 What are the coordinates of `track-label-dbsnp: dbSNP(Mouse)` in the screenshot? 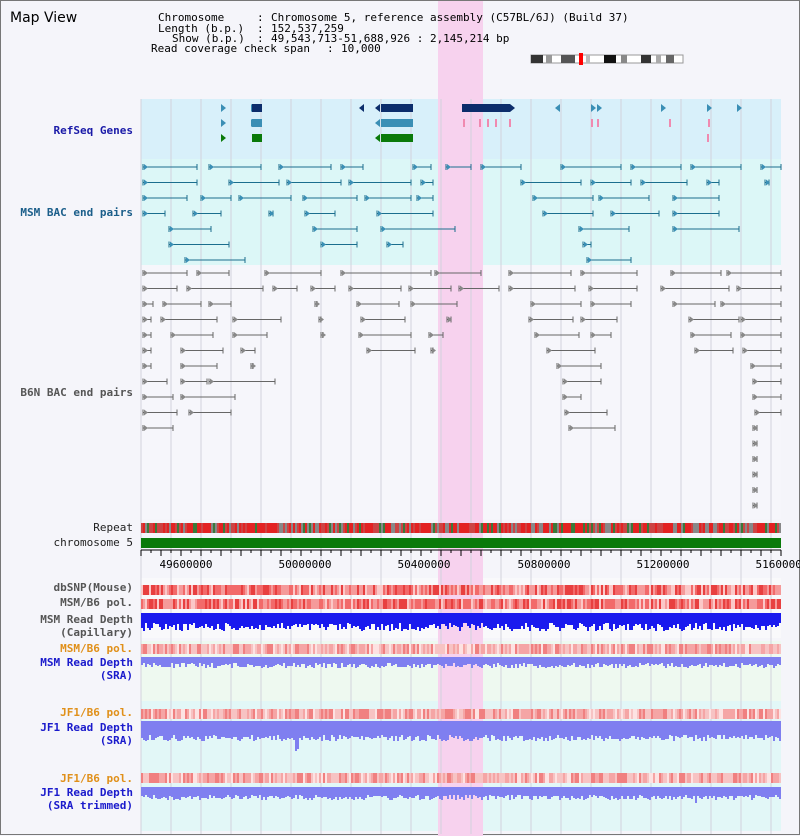 It's located at (93, 587).